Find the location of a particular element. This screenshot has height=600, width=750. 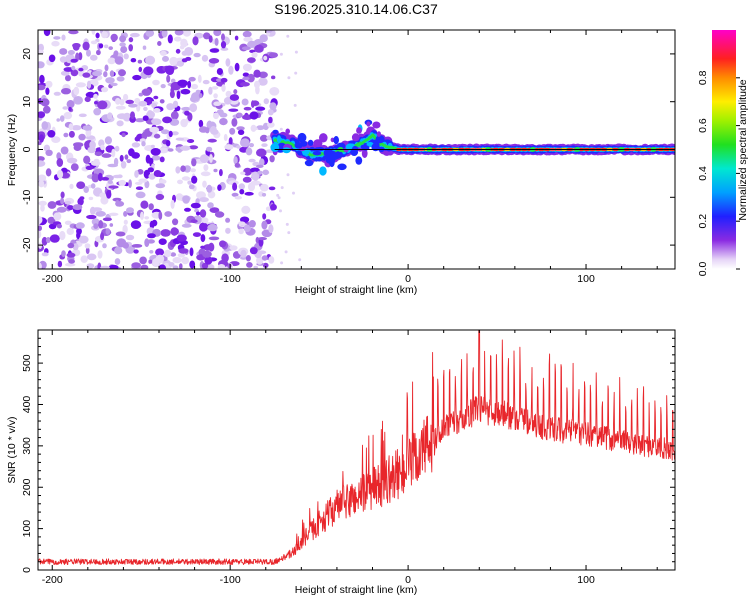

spectrogram-y-label: Frequency (Hz) is located at coordinates (12, 150).